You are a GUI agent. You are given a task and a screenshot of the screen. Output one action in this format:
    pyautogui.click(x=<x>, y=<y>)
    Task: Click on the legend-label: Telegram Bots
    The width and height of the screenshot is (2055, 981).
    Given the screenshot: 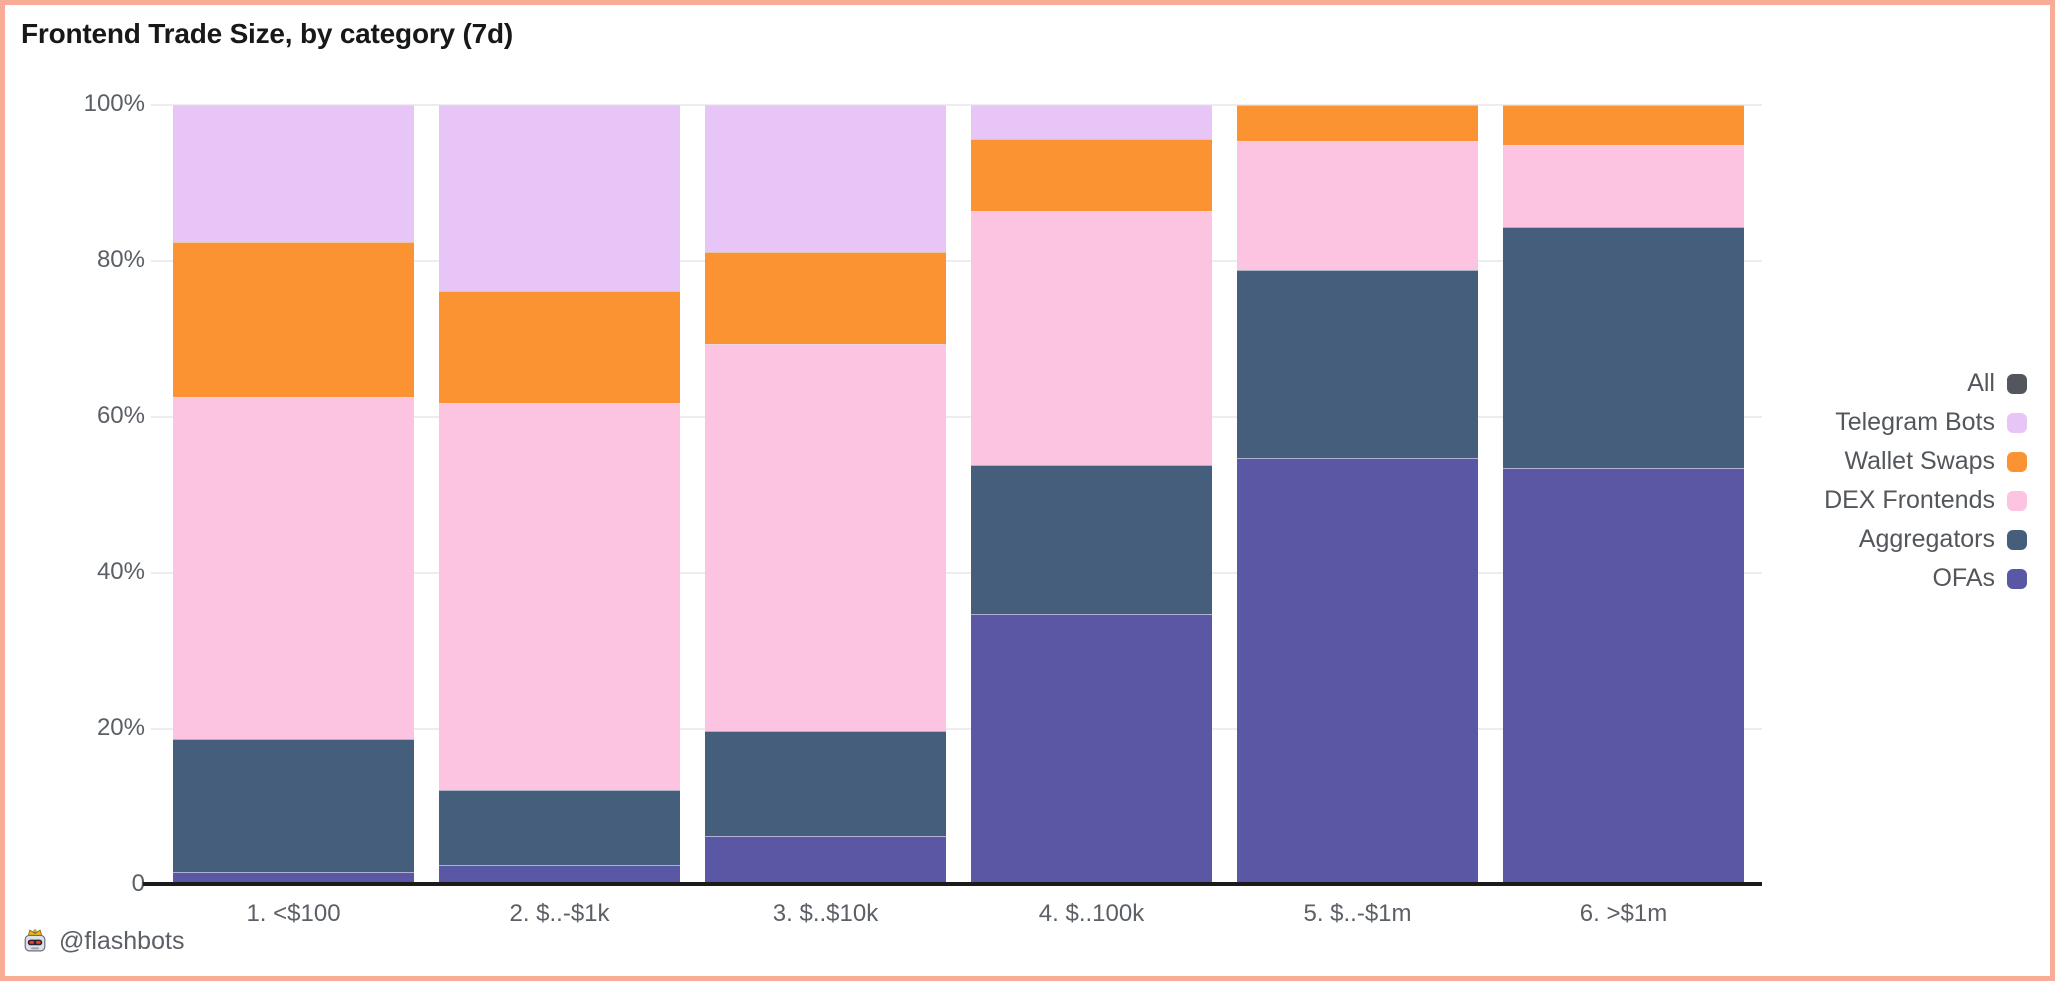 What is the action you would take?
    pyautogui.click(x=1915, y=422)
    